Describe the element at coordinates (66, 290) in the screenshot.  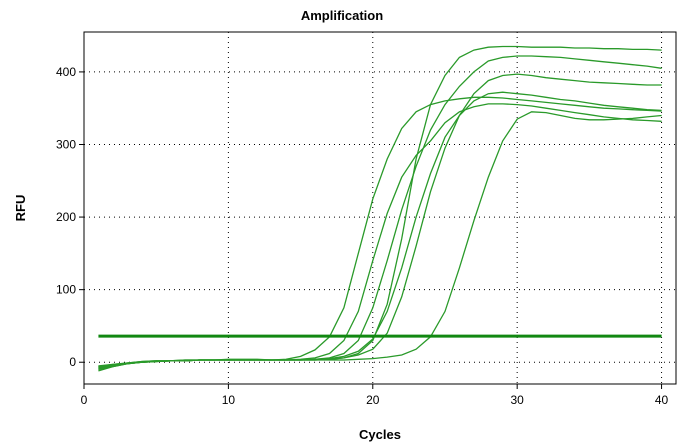
I see `y-tick-label: 100` at that location.